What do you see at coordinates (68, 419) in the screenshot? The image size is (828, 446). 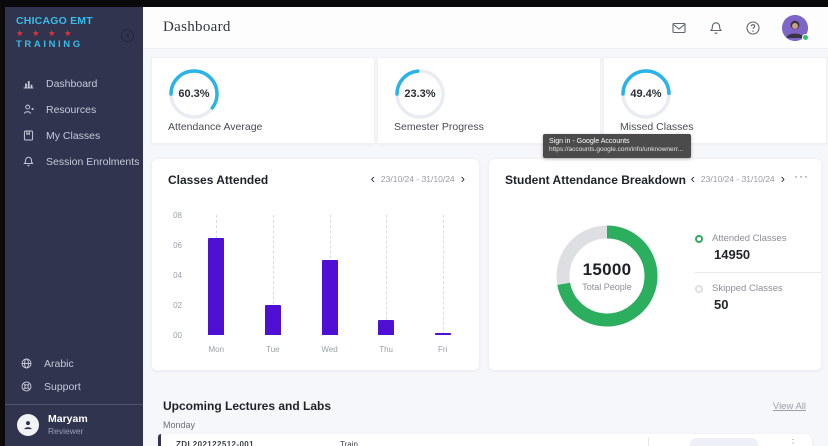 I see `profile-name: Maryam` at bounding box center [68, 419].